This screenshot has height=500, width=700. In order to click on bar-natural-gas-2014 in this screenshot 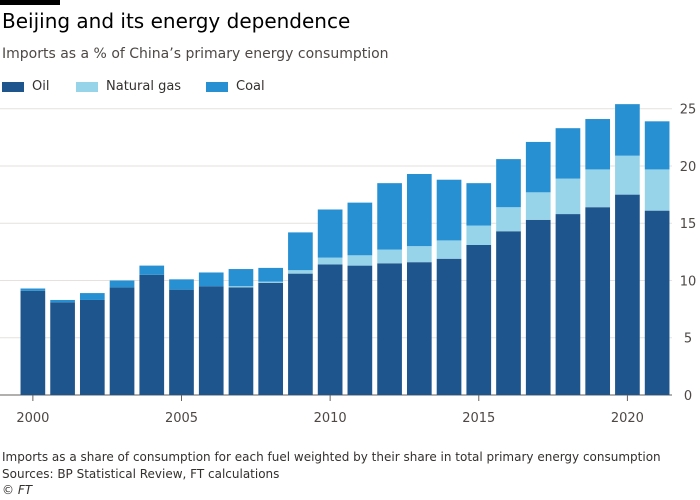, I will do `click(449, 249)`.